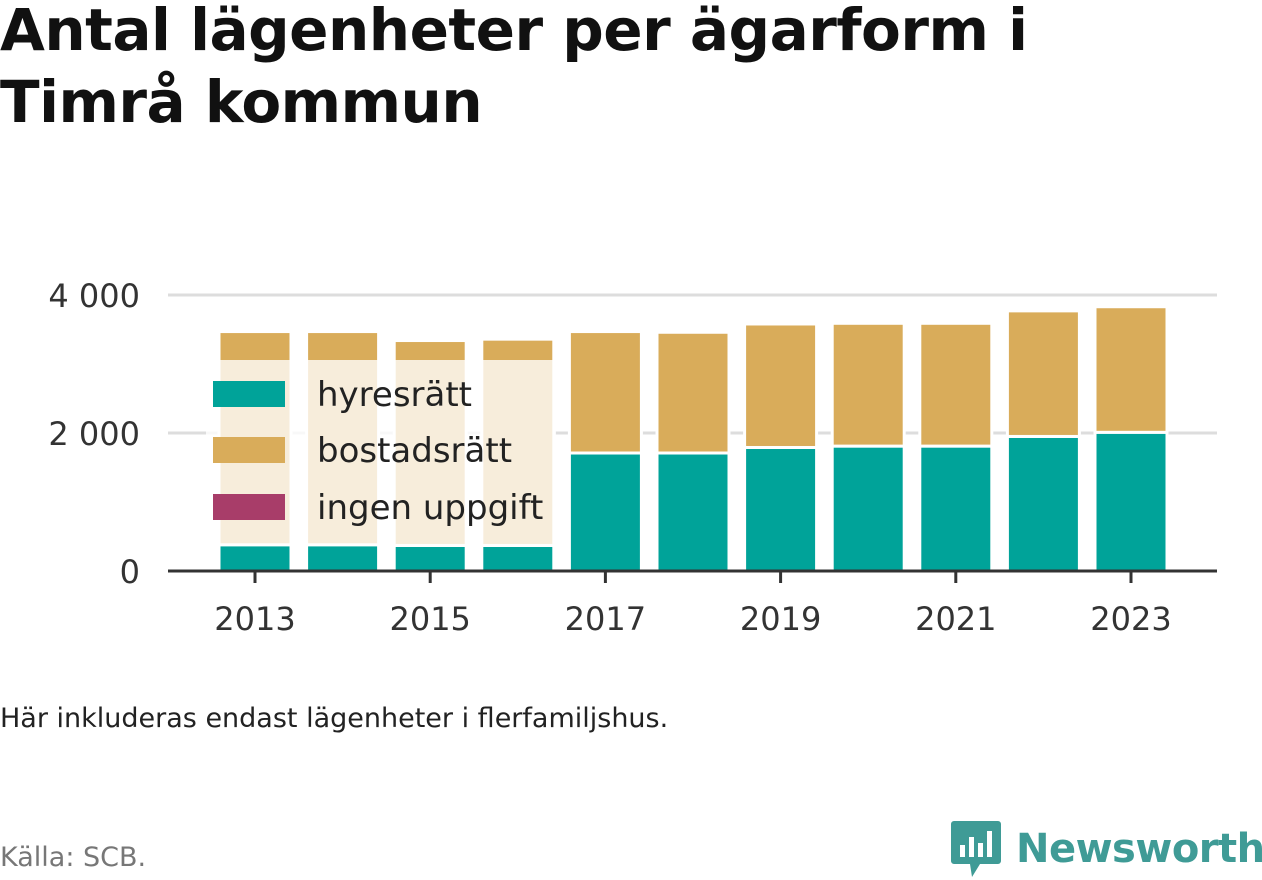  I want to click on bar-bostadsrätt-2022, so click(1043, 373).